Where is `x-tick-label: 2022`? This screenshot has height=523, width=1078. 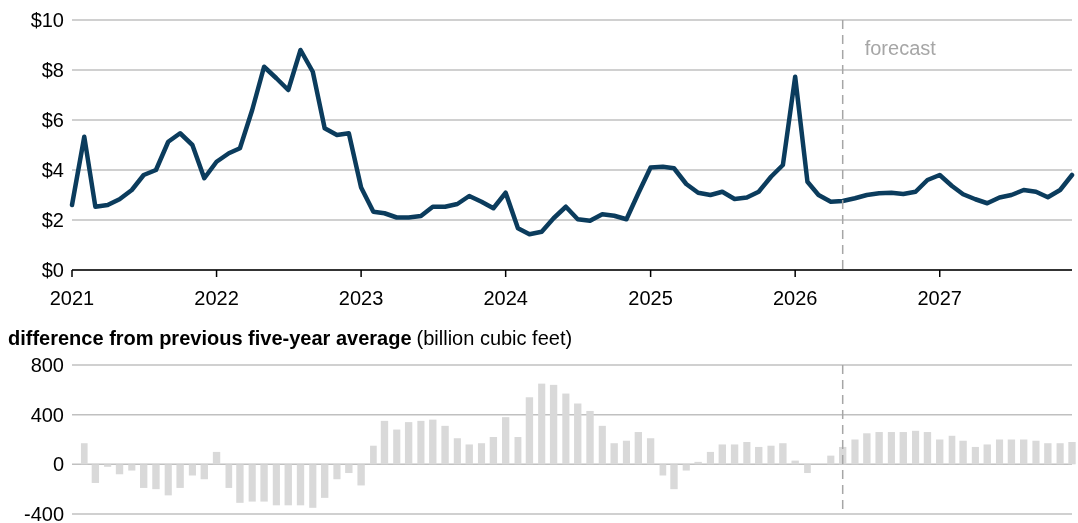
x-tick-label: 2022 is located at coordinates (216, 298).